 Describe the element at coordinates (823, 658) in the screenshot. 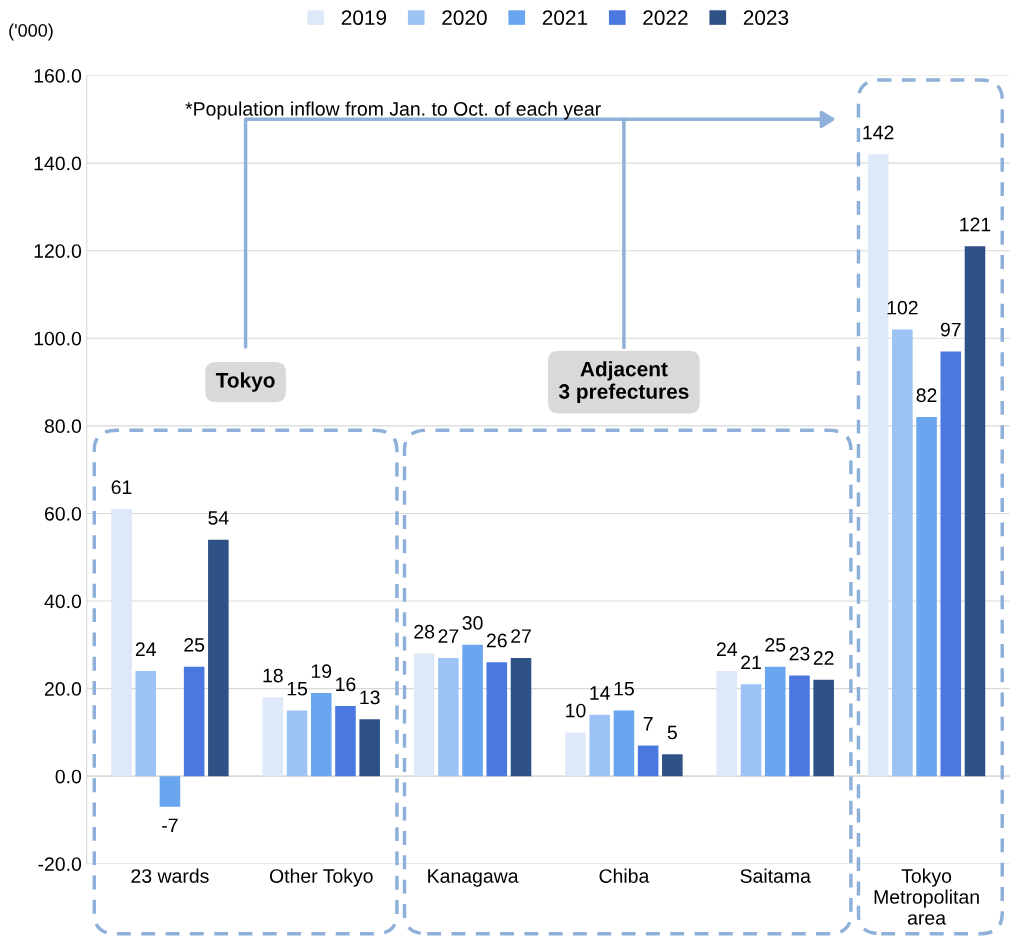

I see `data-label: 22` at that location.